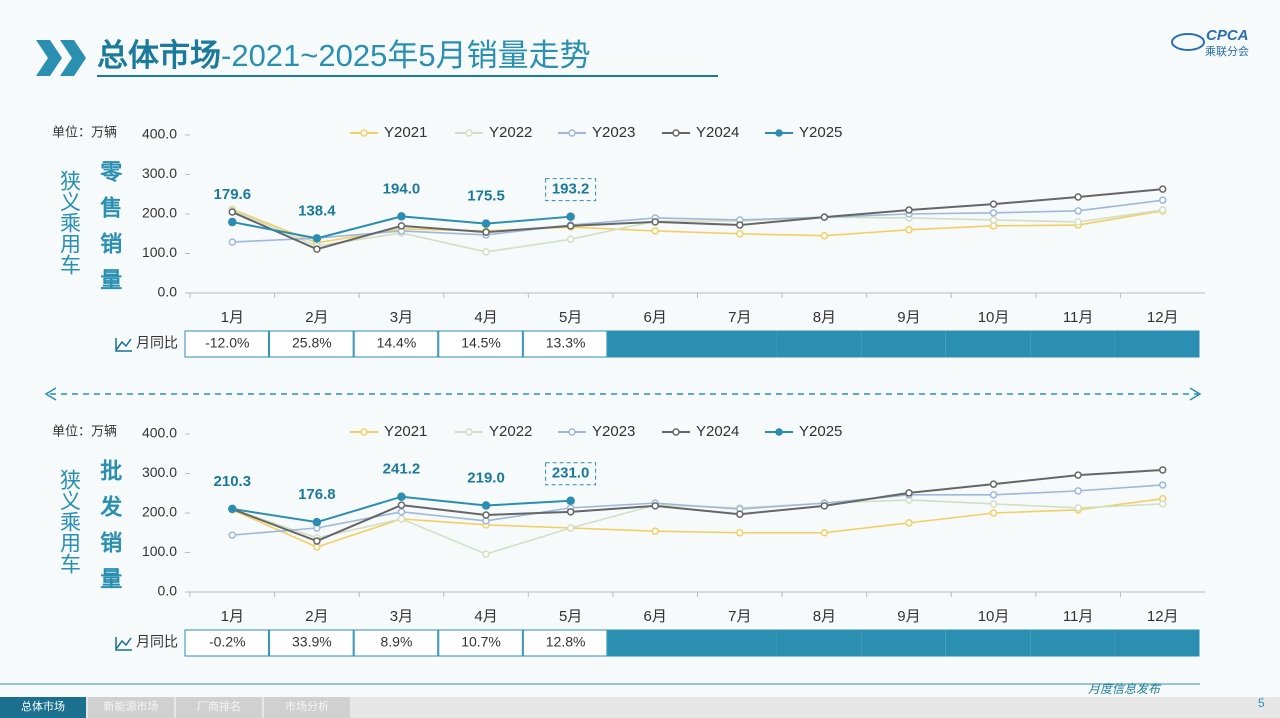 The image size is (1280, 718). I want to click on data-label: 193.2, so click(571, 189).